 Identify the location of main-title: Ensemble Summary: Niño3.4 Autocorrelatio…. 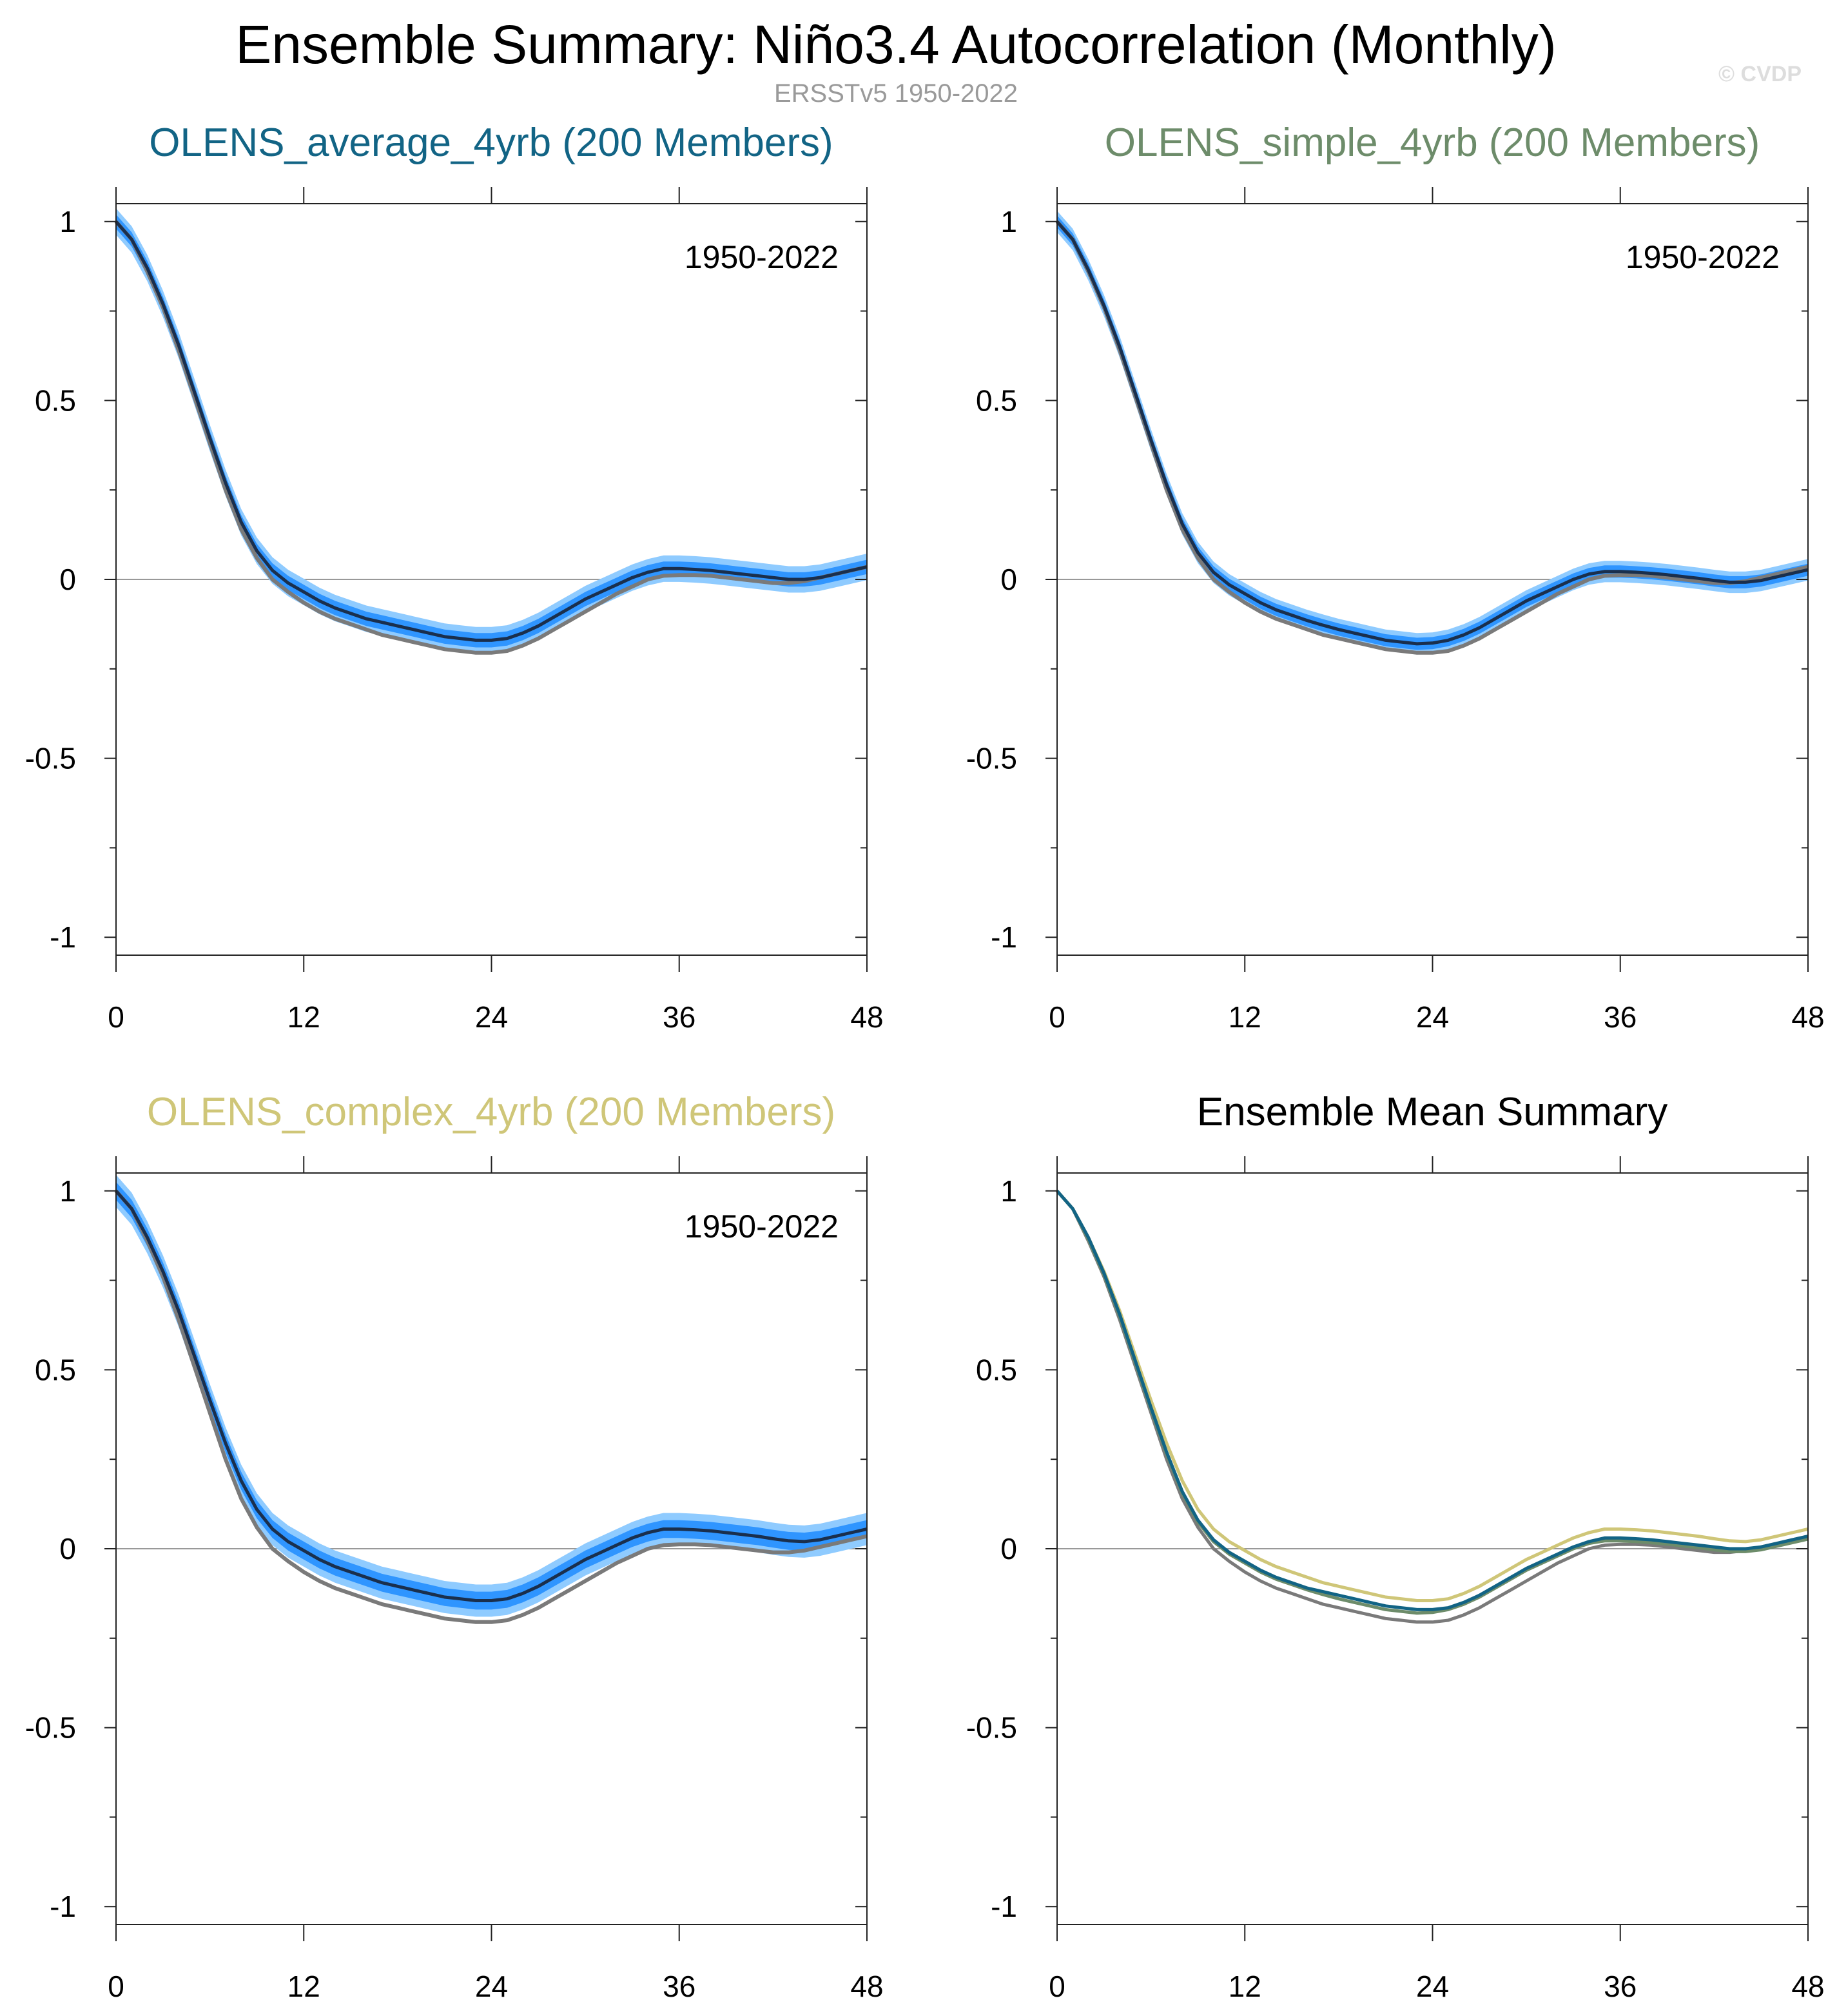
(896, 44).